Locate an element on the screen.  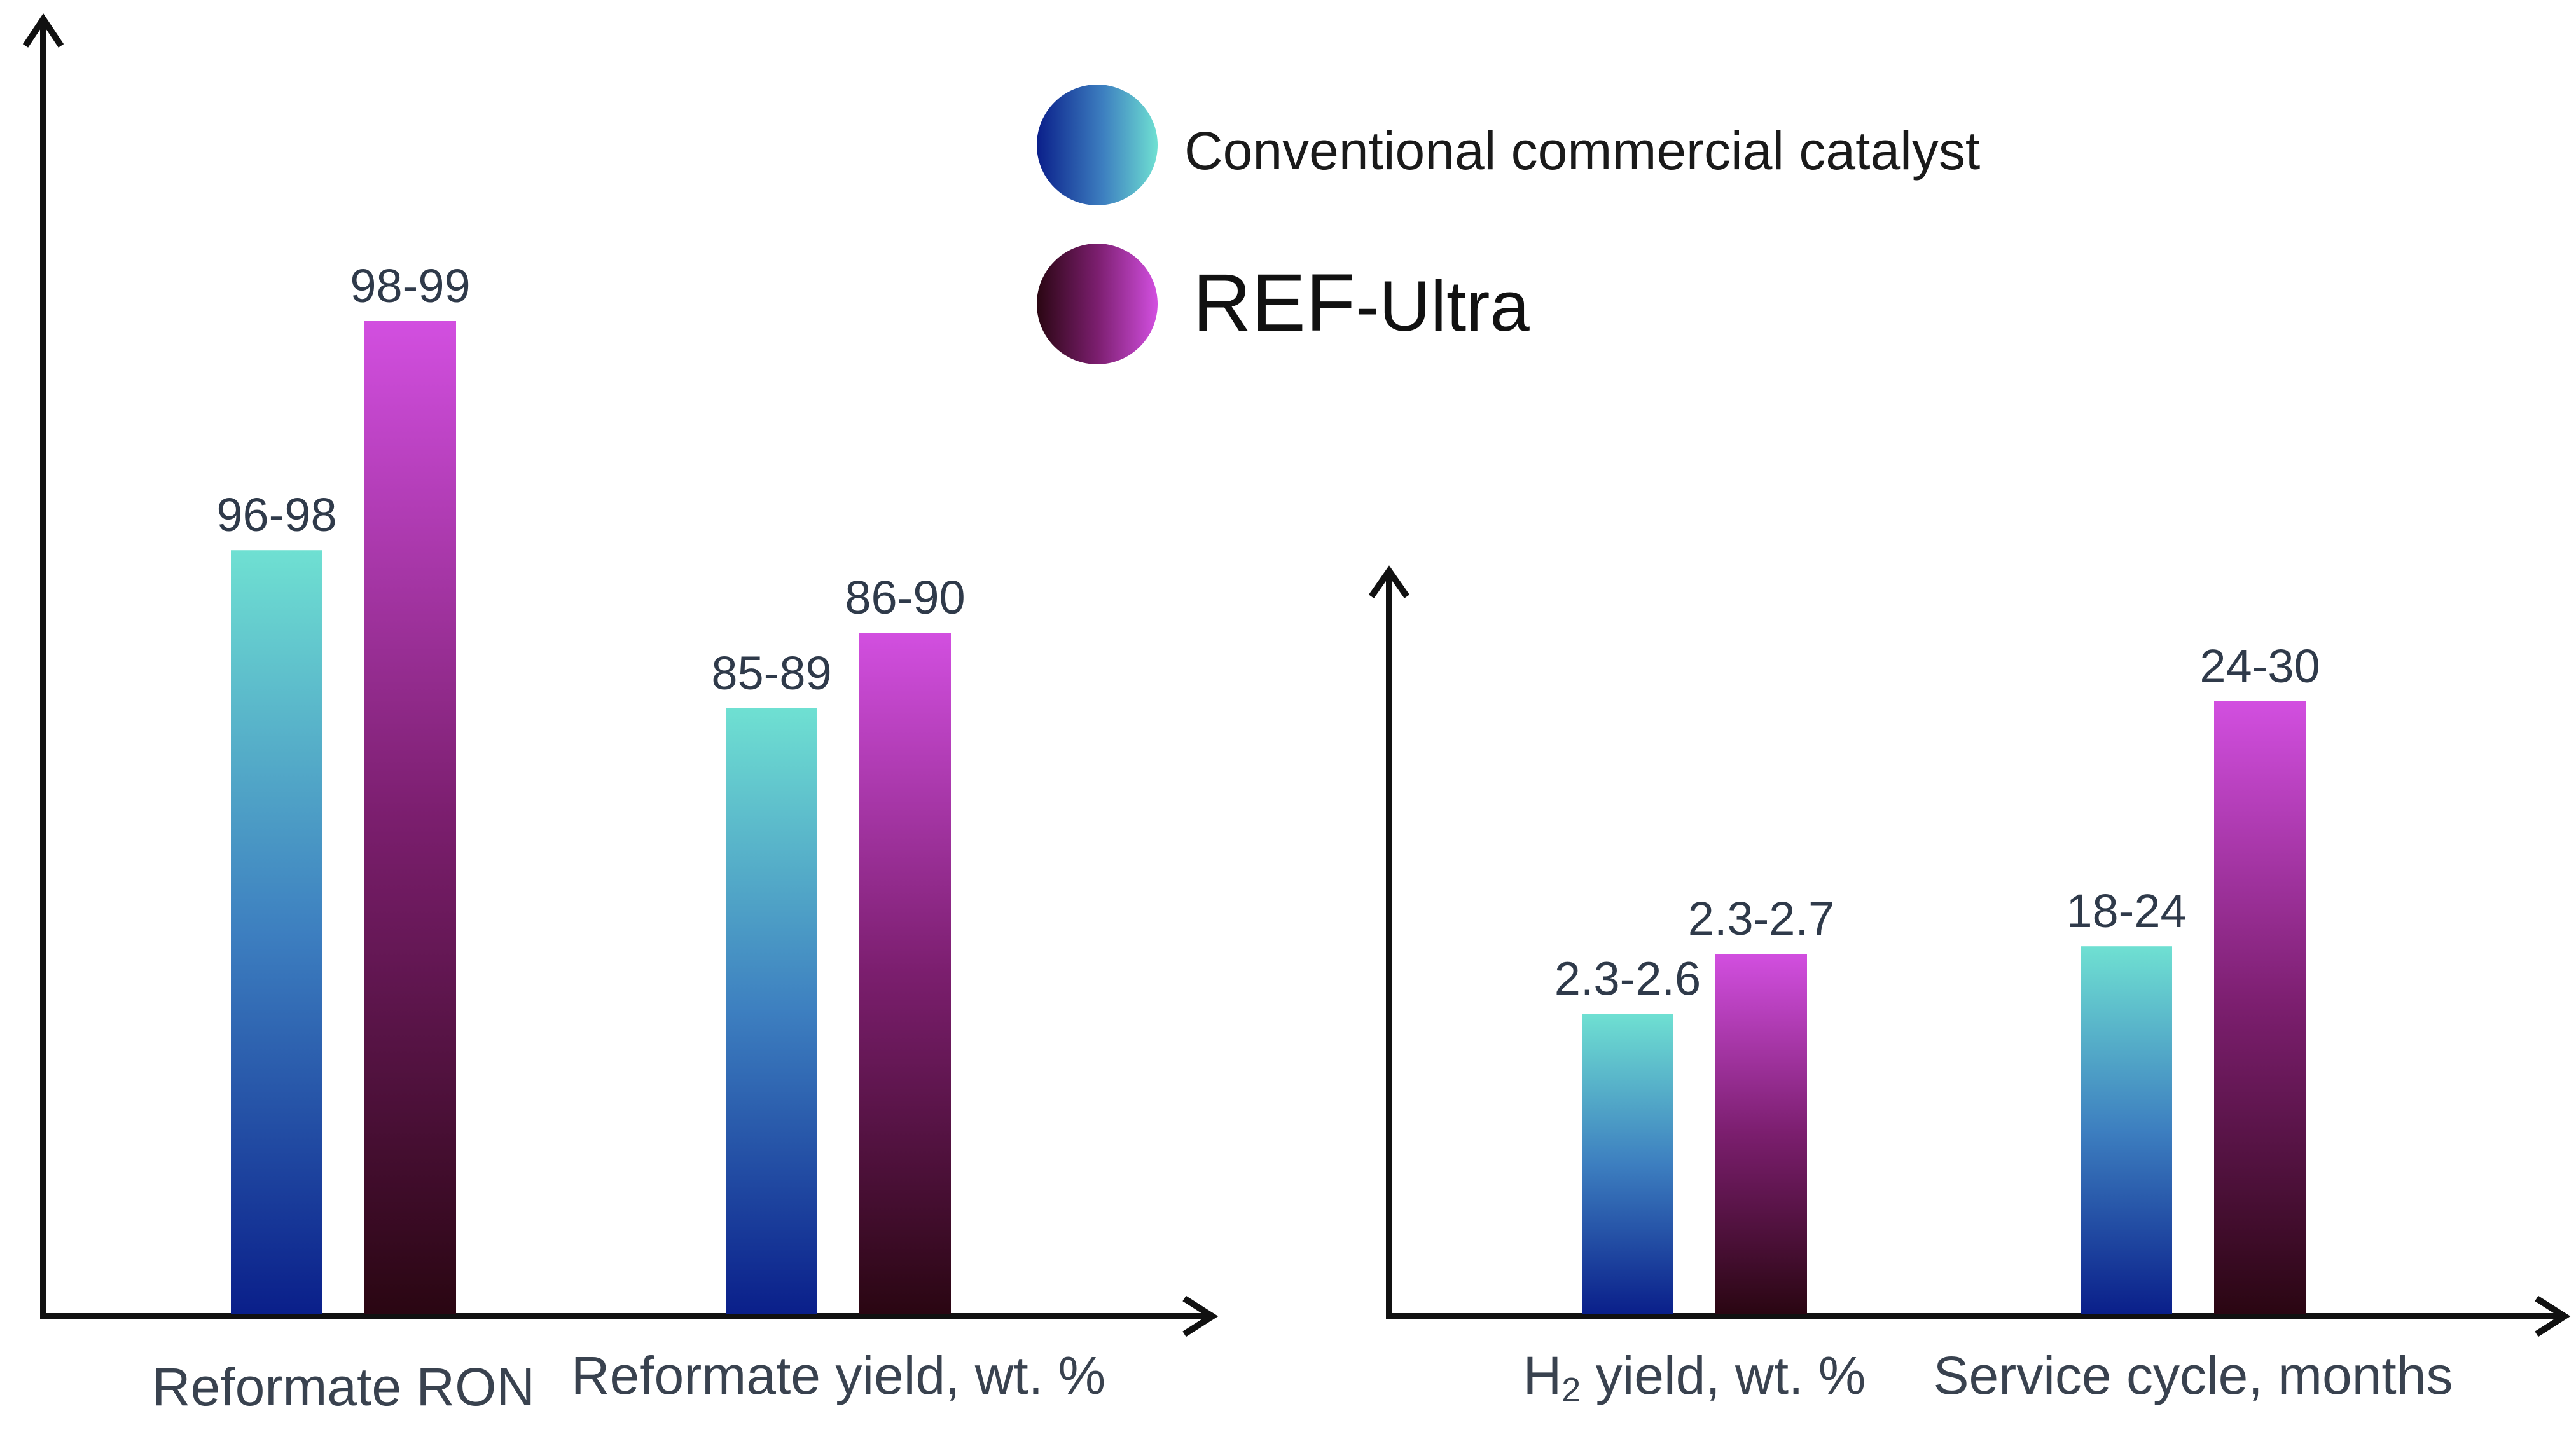
legend-label-conventional: Conventional commercial catalyst is located at coordinates (1582, 151).